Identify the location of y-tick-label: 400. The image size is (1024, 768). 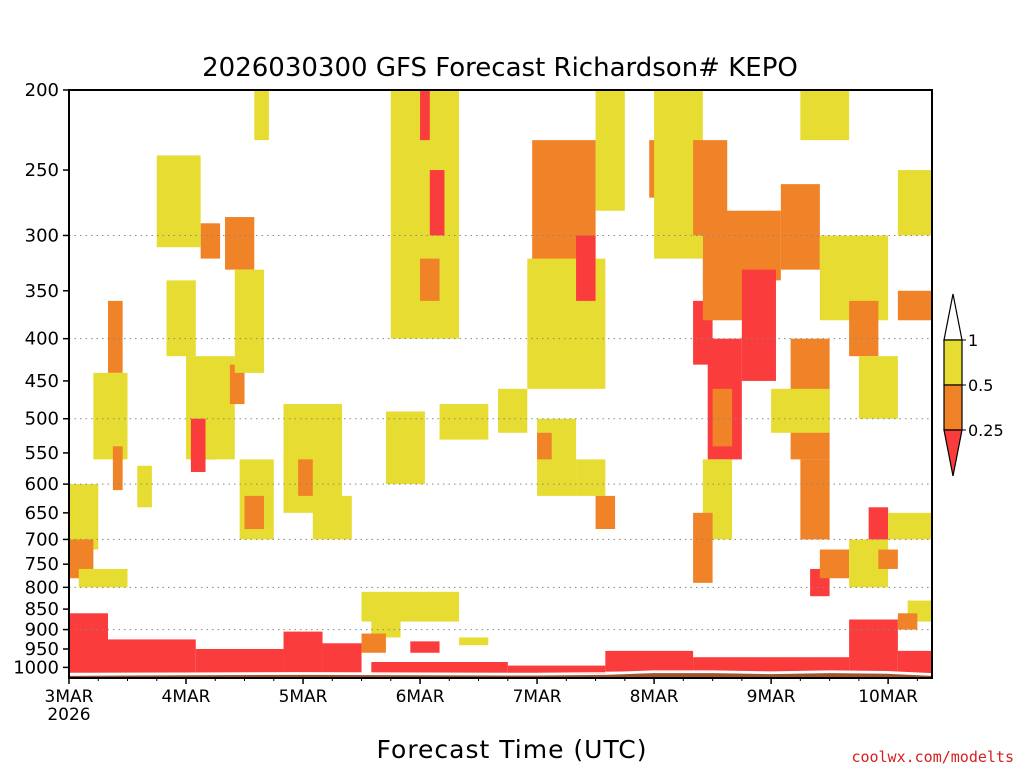
(42, 339).